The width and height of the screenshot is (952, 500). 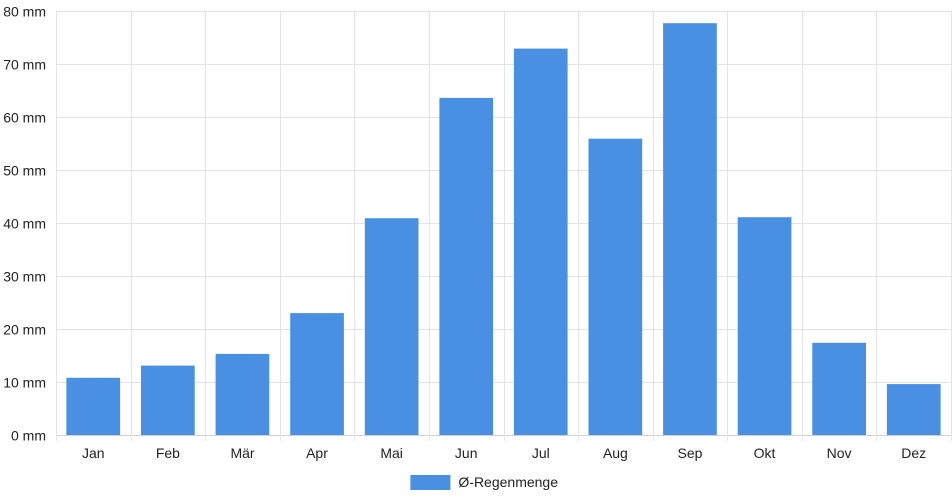 What do you see at coordinates (317, 453) in the screenshot?
I see `x-tick-label: Apr` at bounding box center [317, 453].